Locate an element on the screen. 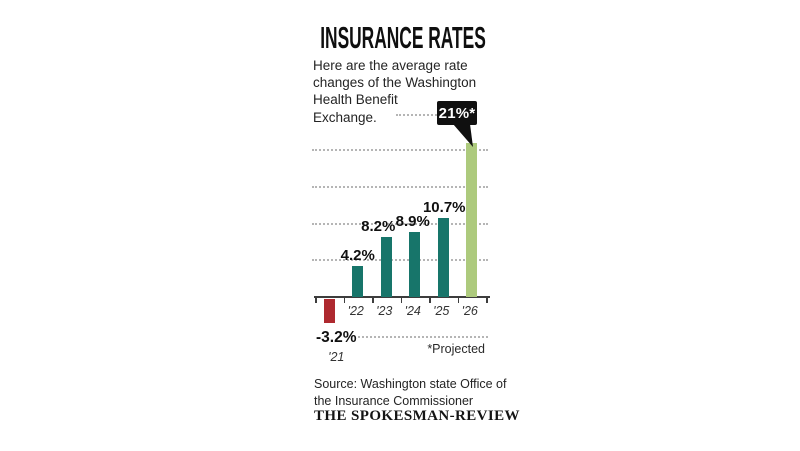 Image resolution: width=800 pixels, height=451 pixels. bar-value-label-22: 4.2% is located at coordinates (357, 256).